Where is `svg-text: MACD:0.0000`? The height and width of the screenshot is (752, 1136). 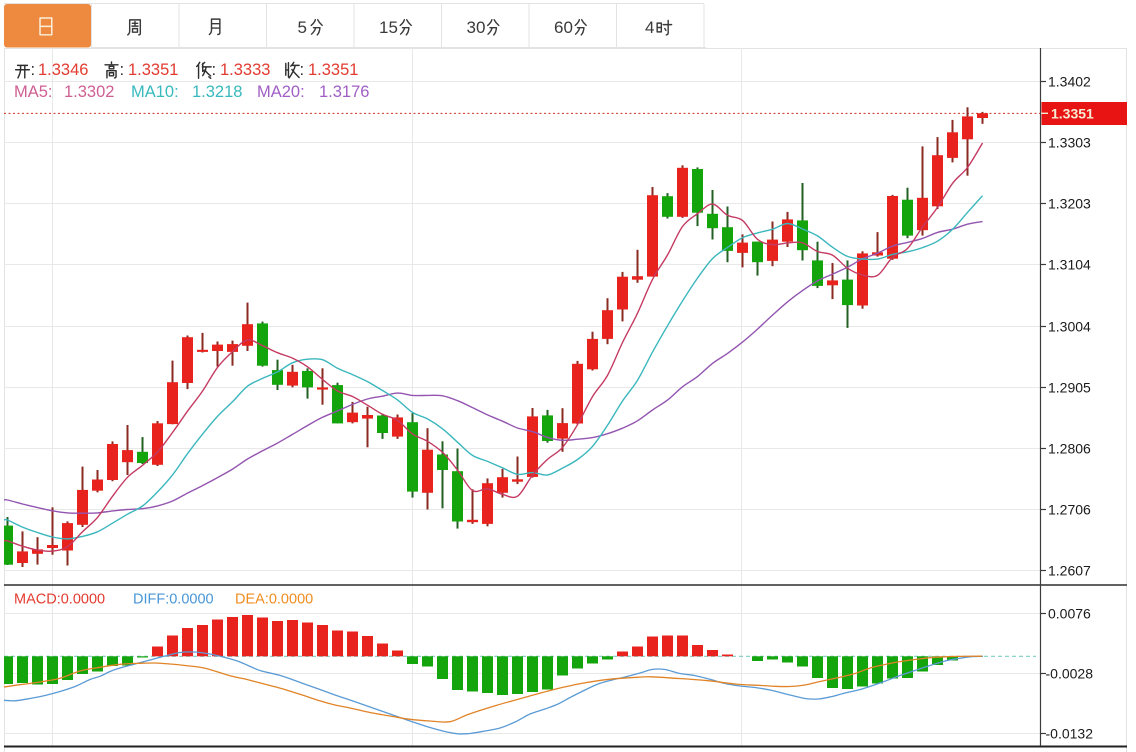
svg-text: MACD:0.0000 is located at coordinates (59, 600).